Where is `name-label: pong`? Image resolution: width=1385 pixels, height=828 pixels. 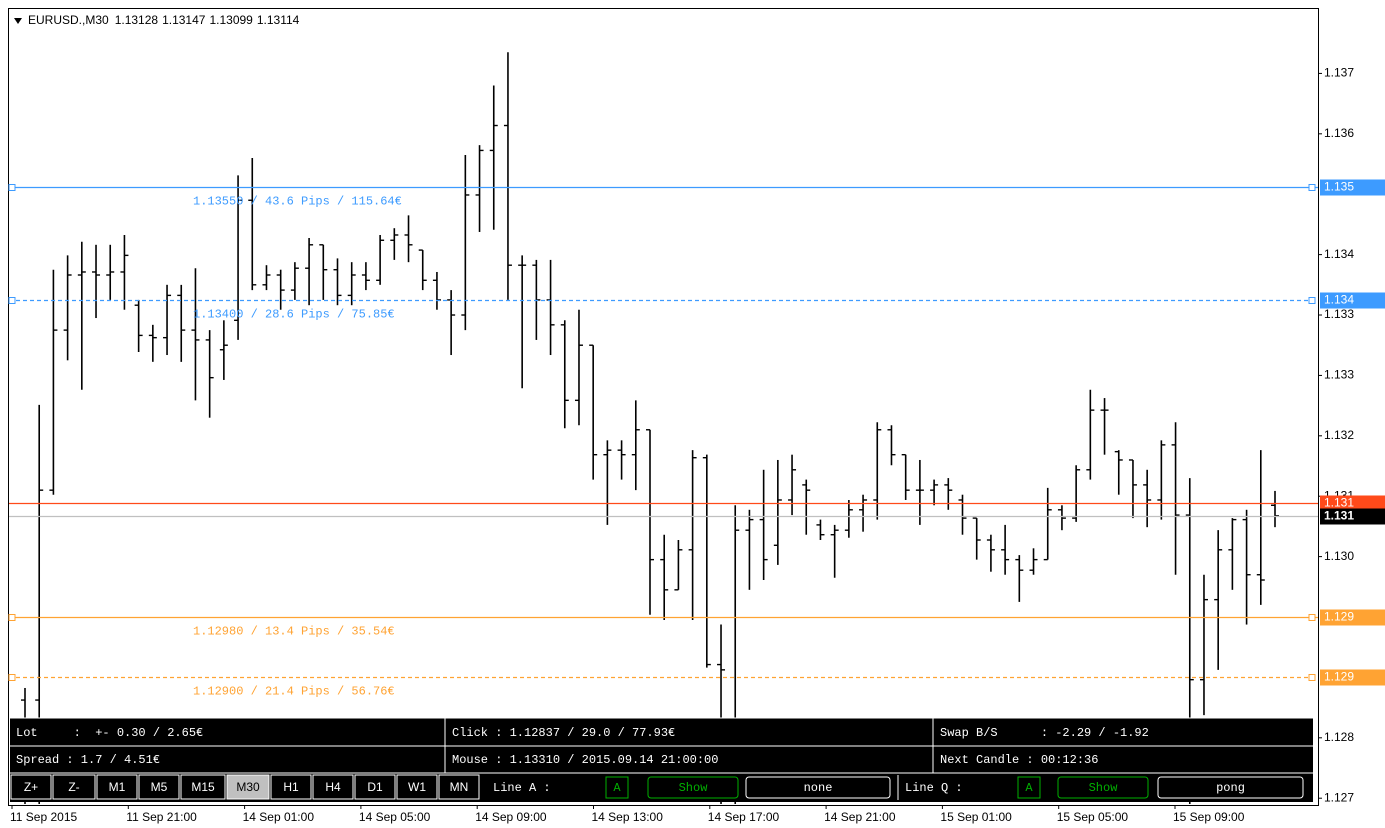
name-label: pong is located at coordinates (1230, 788).